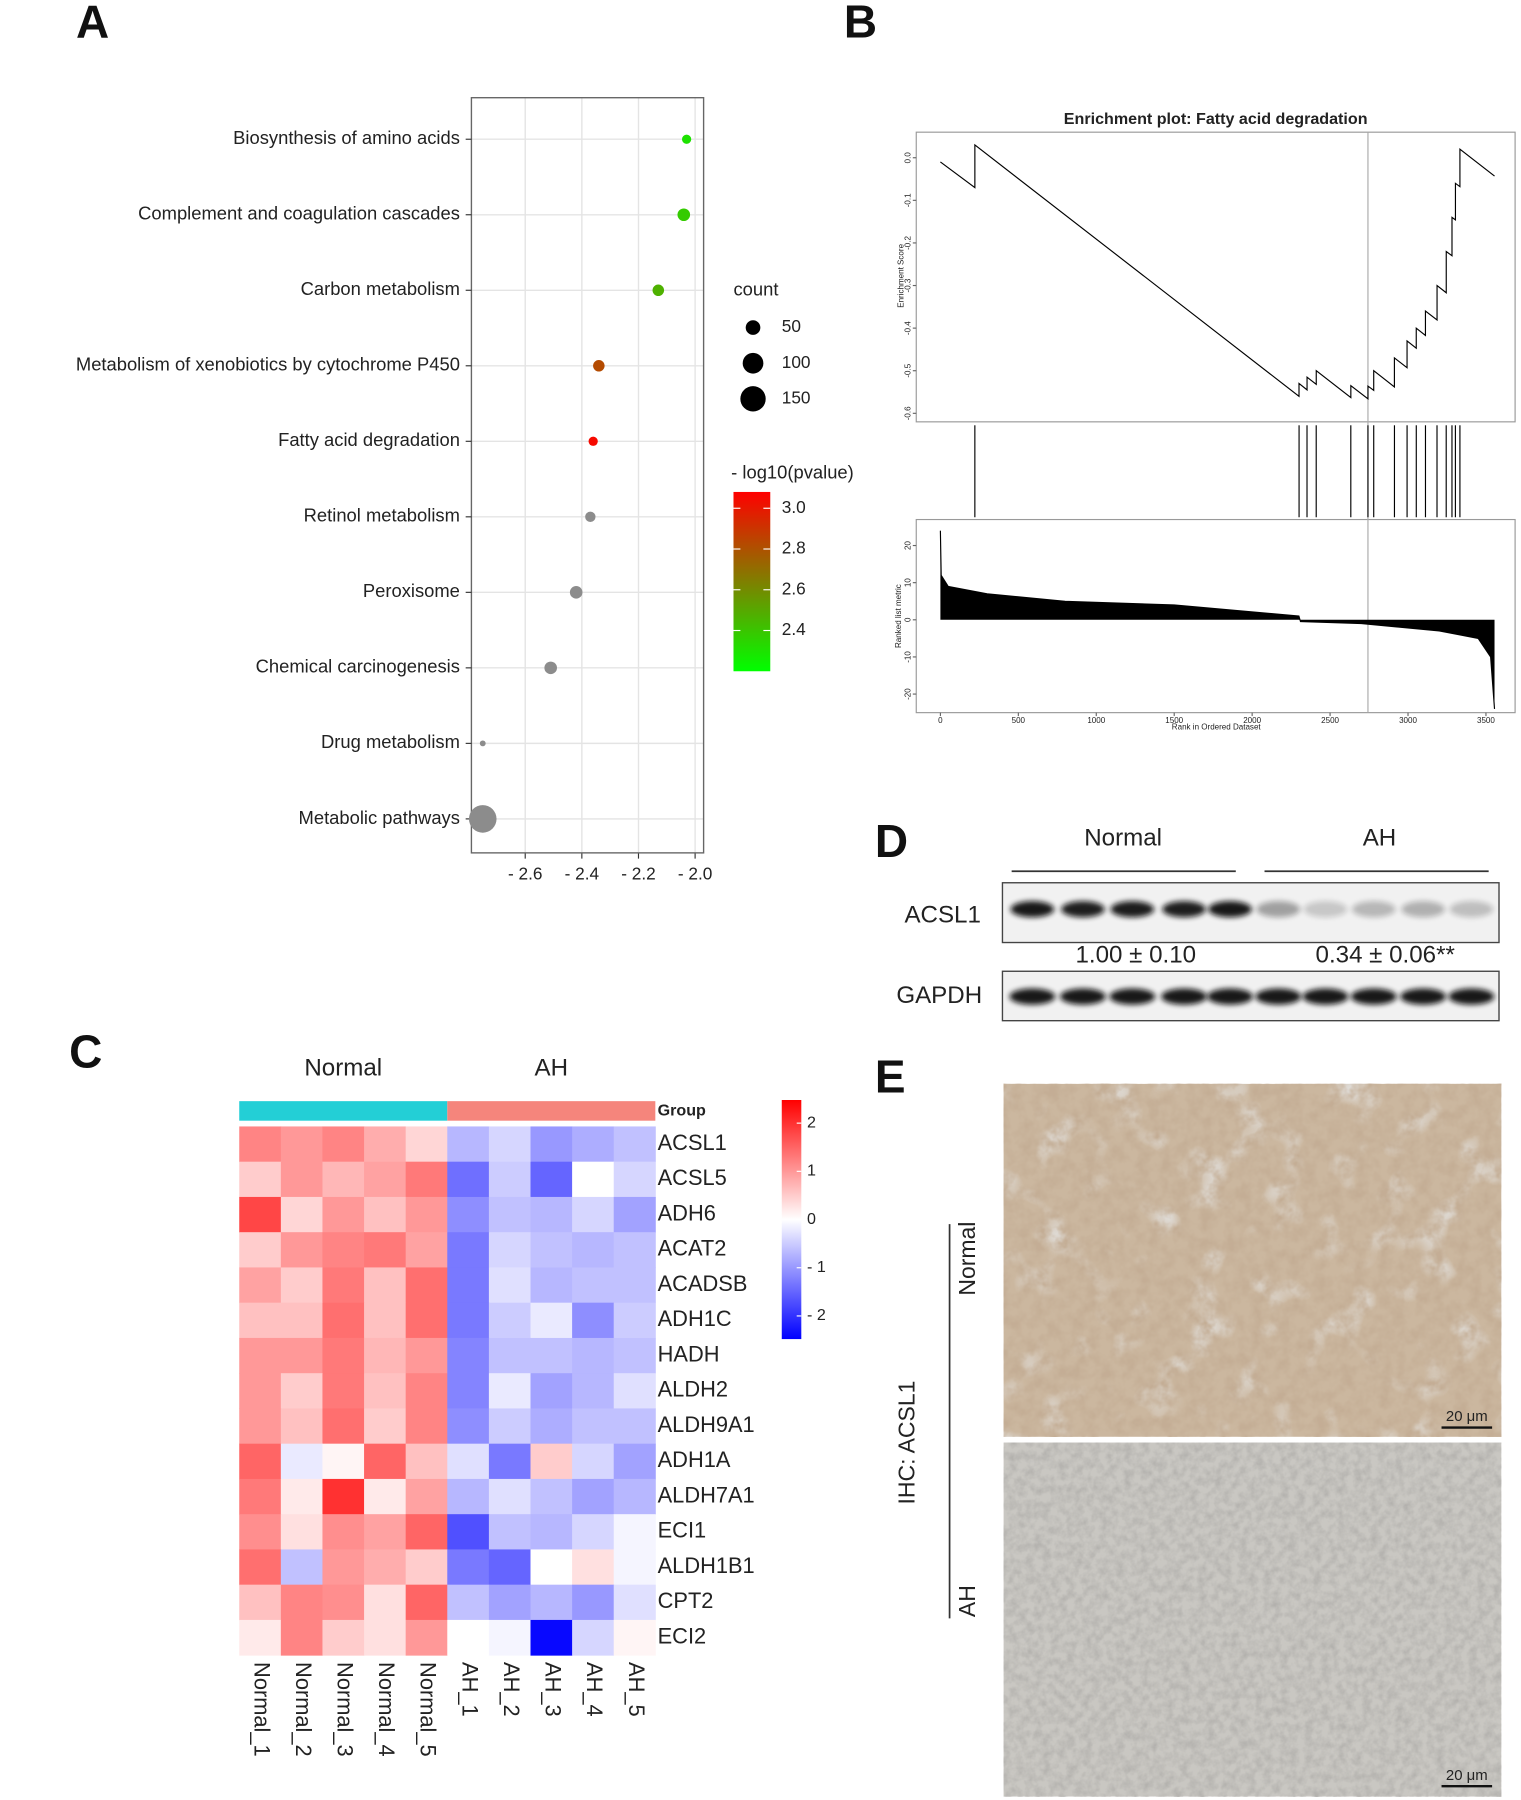  I want to click on group-label: AH, so click(552, 1067).